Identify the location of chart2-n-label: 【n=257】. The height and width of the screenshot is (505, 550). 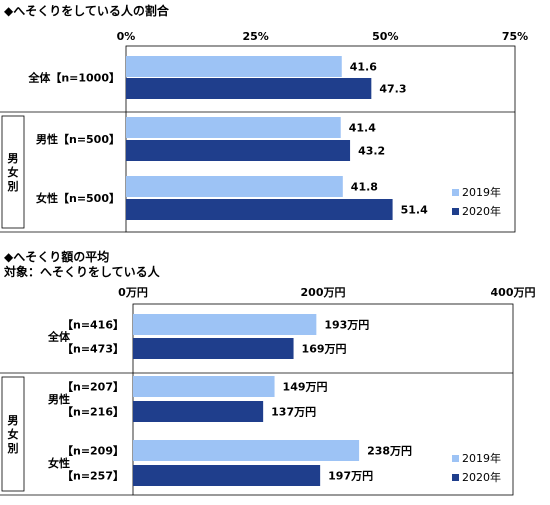
(93, 476).